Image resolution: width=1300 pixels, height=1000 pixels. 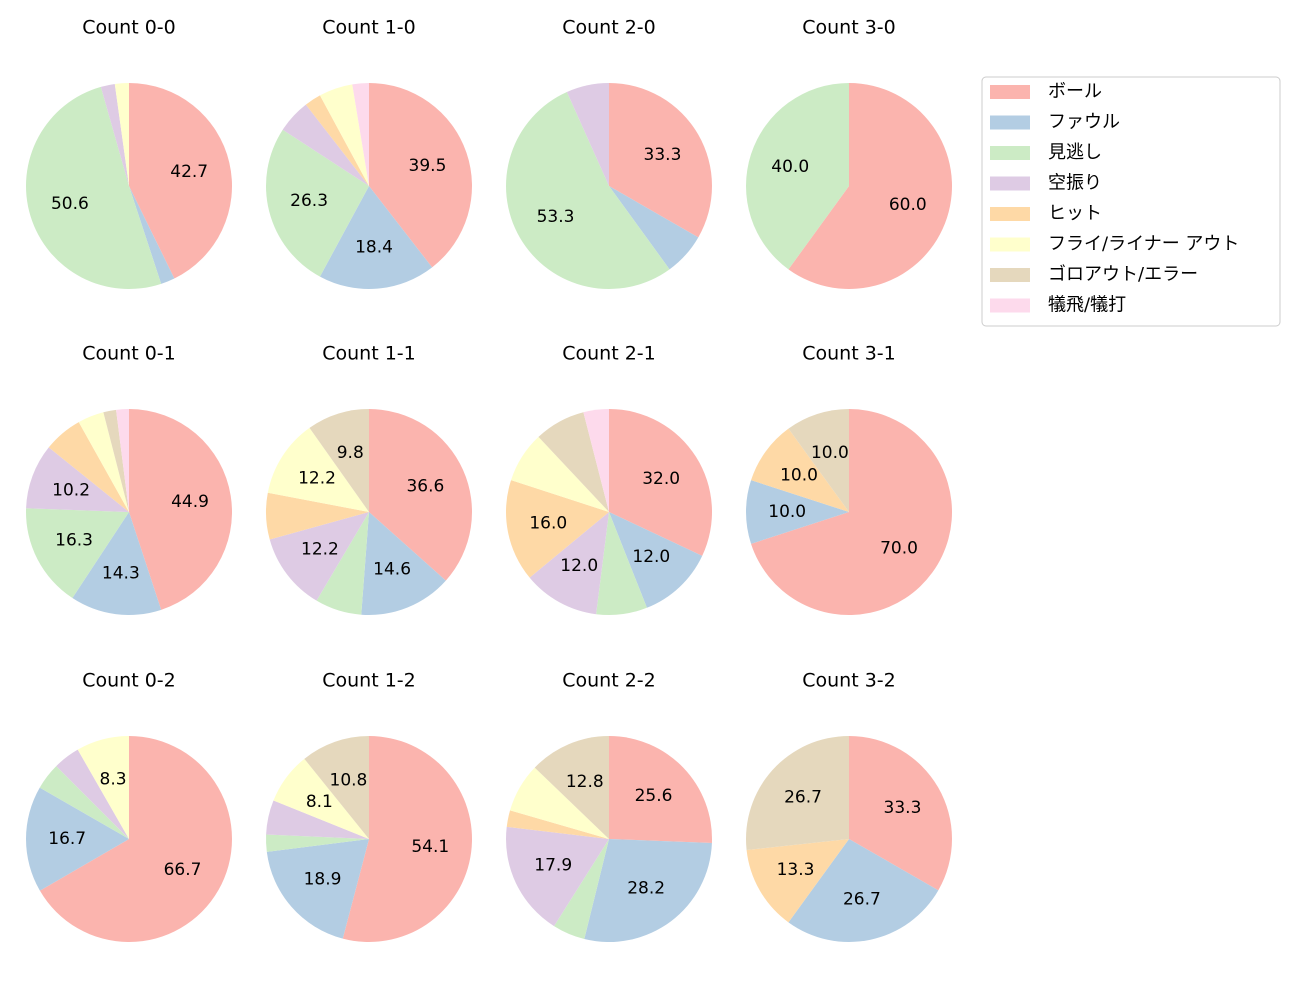 I want to click on slice-label: 13.3, so click(x=796, y=870).